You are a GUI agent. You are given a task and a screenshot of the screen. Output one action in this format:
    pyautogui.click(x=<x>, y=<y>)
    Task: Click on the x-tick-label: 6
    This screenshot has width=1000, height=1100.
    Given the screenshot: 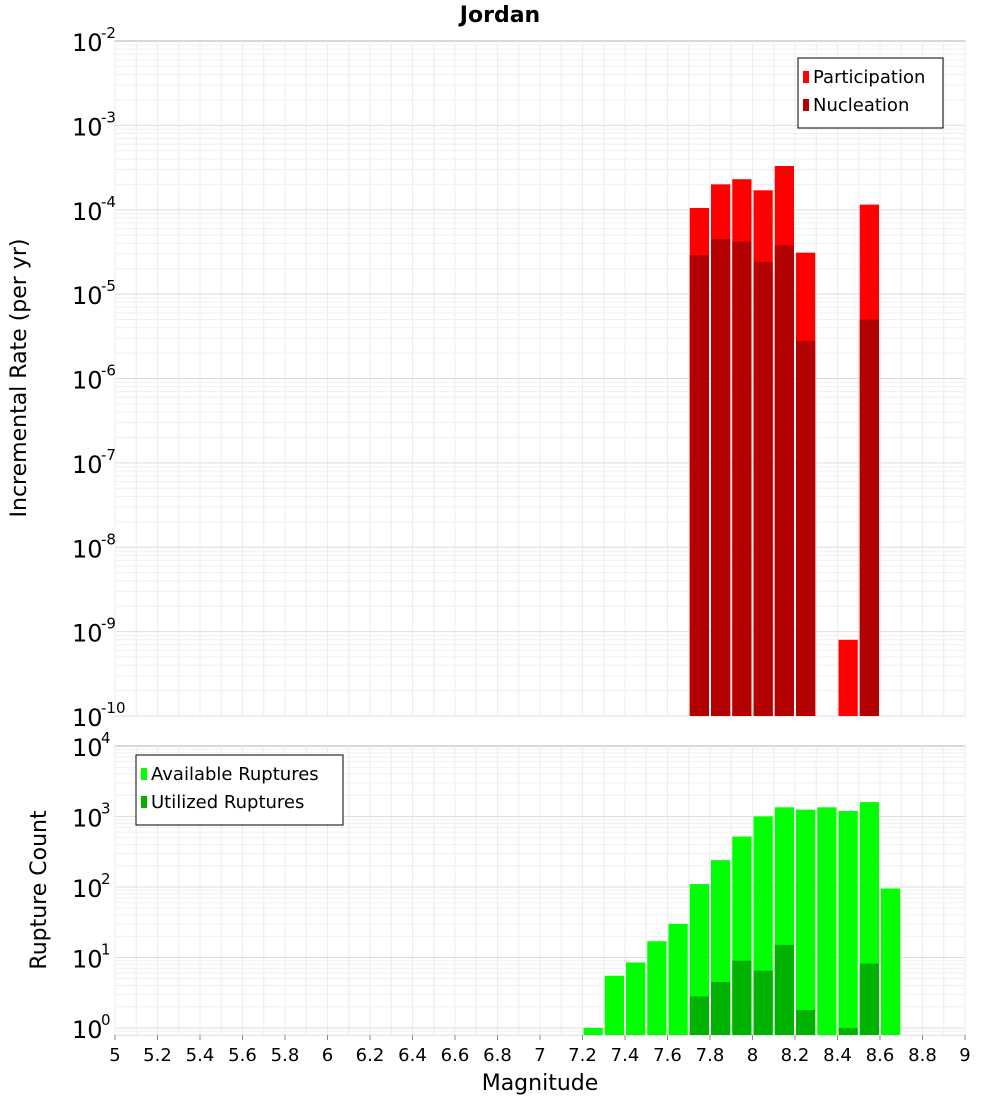 What is the action you would take?
    pyautogui.click(x=327, y=1055)
    